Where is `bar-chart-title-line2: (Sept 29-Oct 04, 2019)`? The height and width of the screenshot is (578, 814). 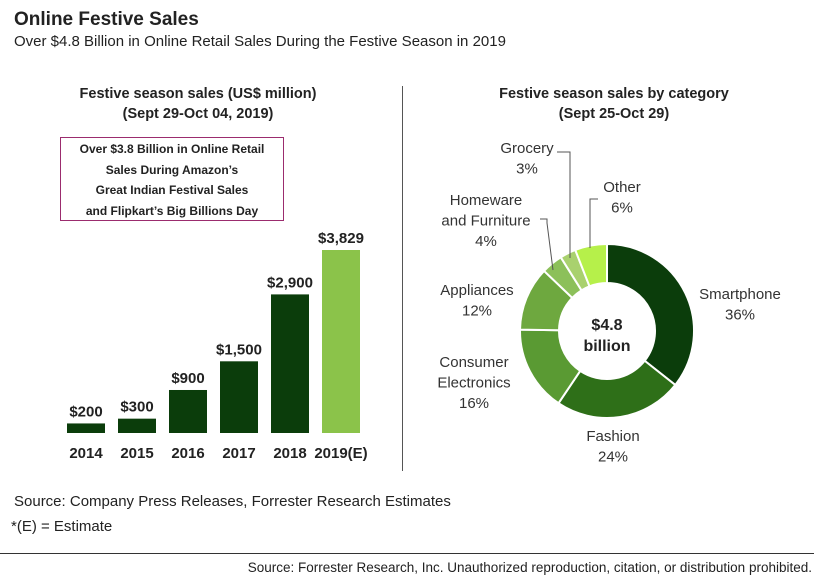
bar-chart-title-line2: (Sept 29-Oct 04, 2019) is located at coordinates (198, 114).